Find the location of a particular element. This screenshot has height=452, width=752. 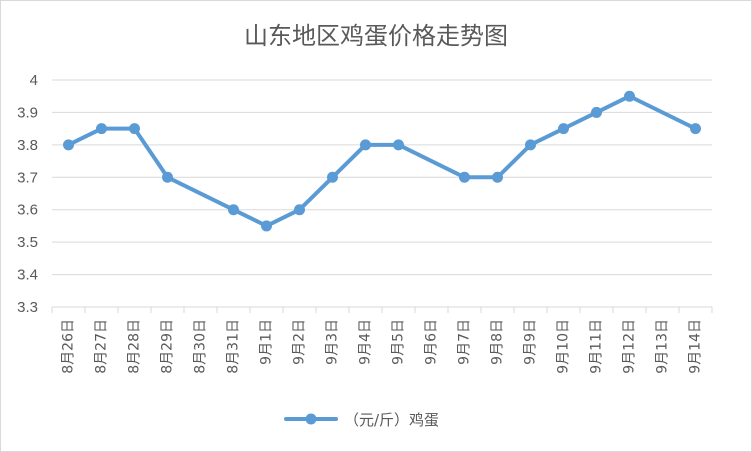

x-tick-label: 8月31日 is located at coordinates (234, 346).